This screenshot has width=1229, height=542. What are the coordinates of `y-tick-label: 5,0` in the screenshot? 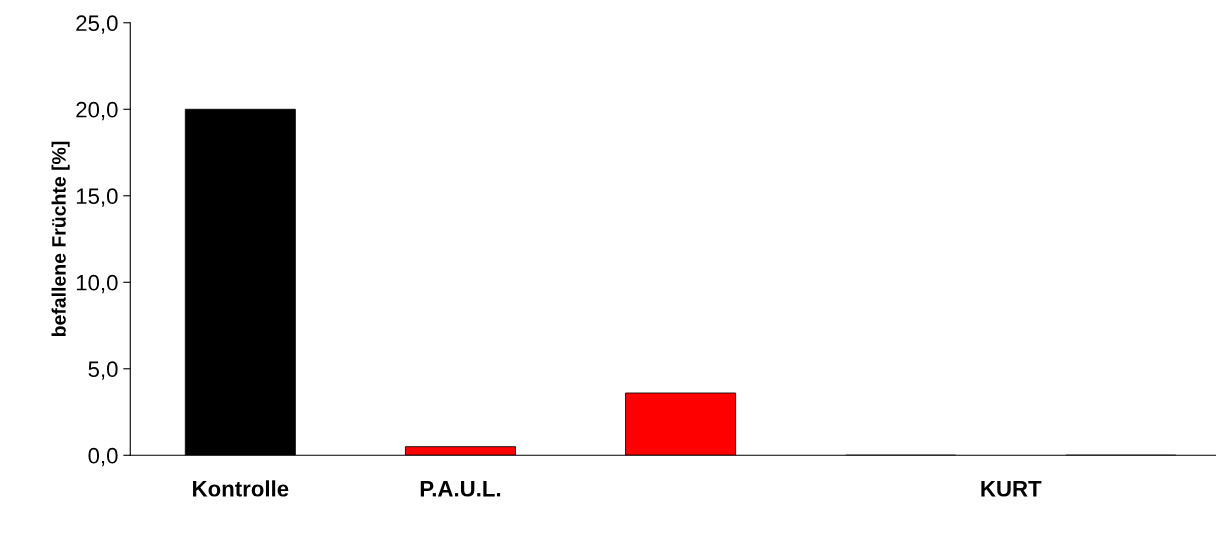 It's located at (103, 370).